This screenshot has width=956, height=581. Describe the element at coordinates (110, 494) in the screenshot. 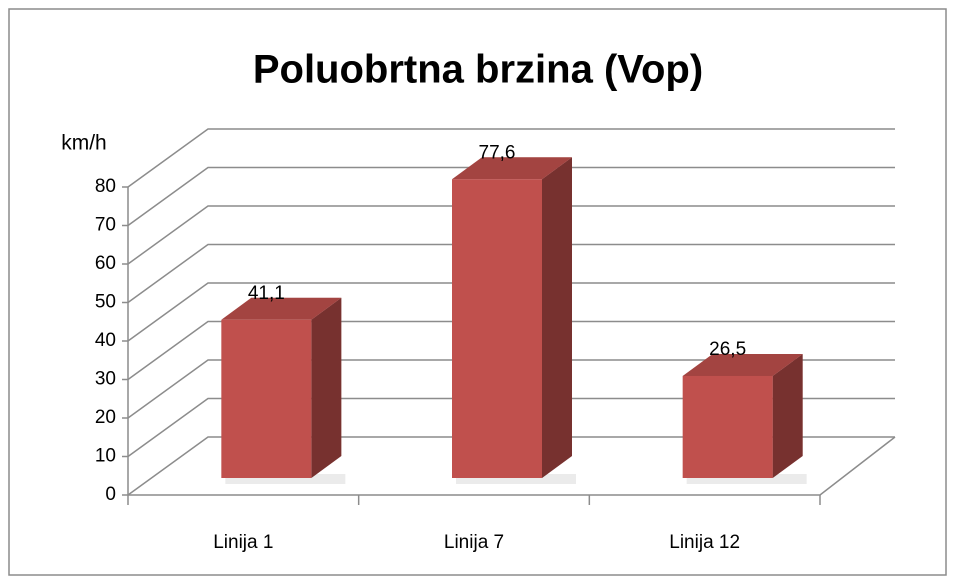

I see `y-tick-label: 0` at that location.